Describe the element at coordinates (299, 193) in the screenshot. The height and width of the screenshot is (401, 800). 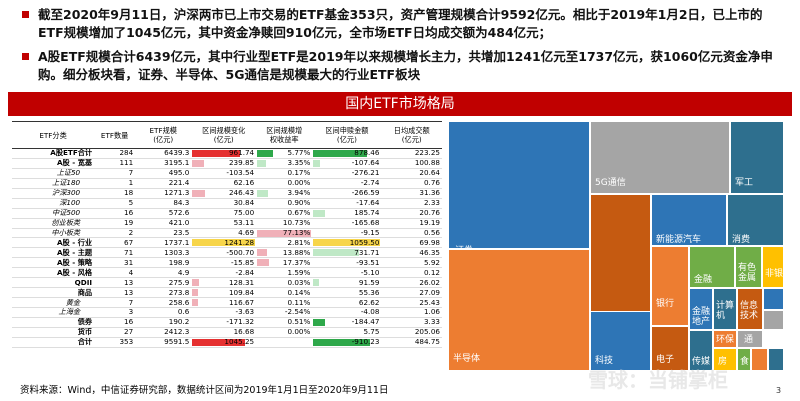
I see `cell-text: 3.94%` at that location.